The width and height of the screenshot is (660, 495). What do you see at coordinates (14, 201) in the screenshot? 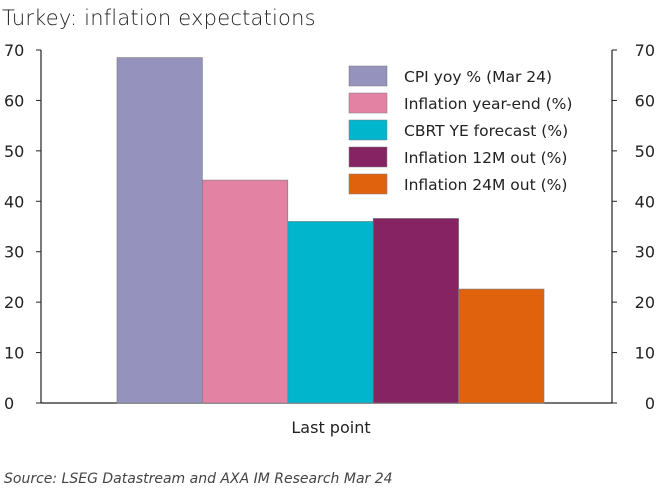
I see `left-tick-label: 40` at bounding box center [14, 201].